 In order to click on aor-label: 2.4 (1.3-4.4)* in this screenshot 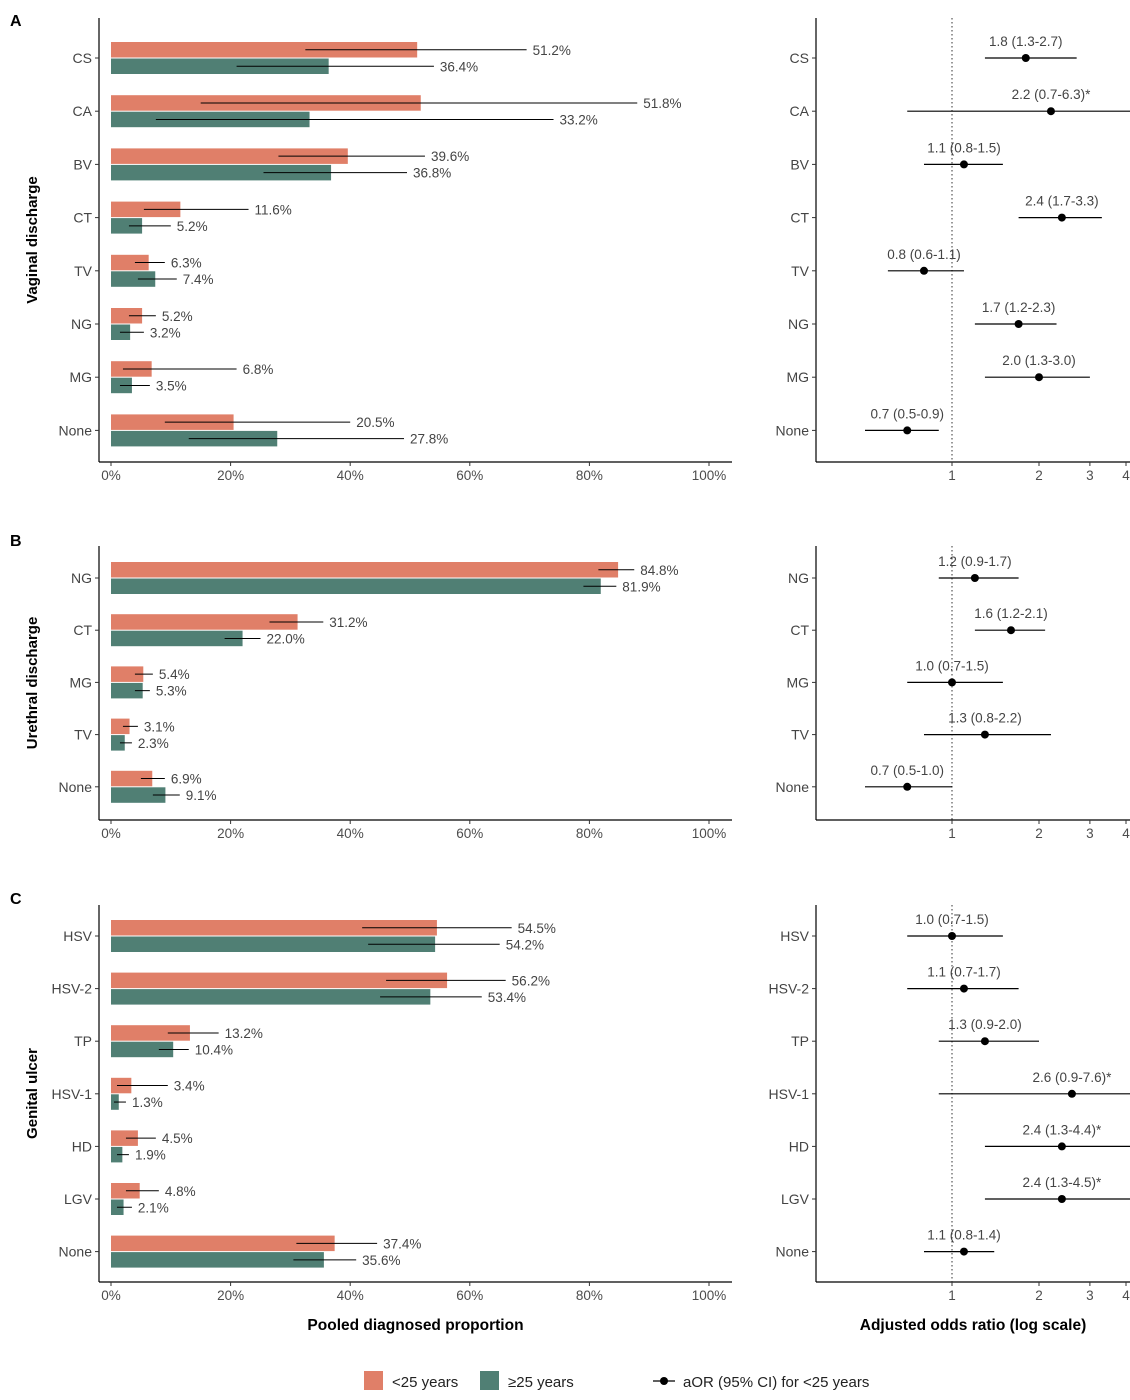, I will do `click(1062, 1129)`.